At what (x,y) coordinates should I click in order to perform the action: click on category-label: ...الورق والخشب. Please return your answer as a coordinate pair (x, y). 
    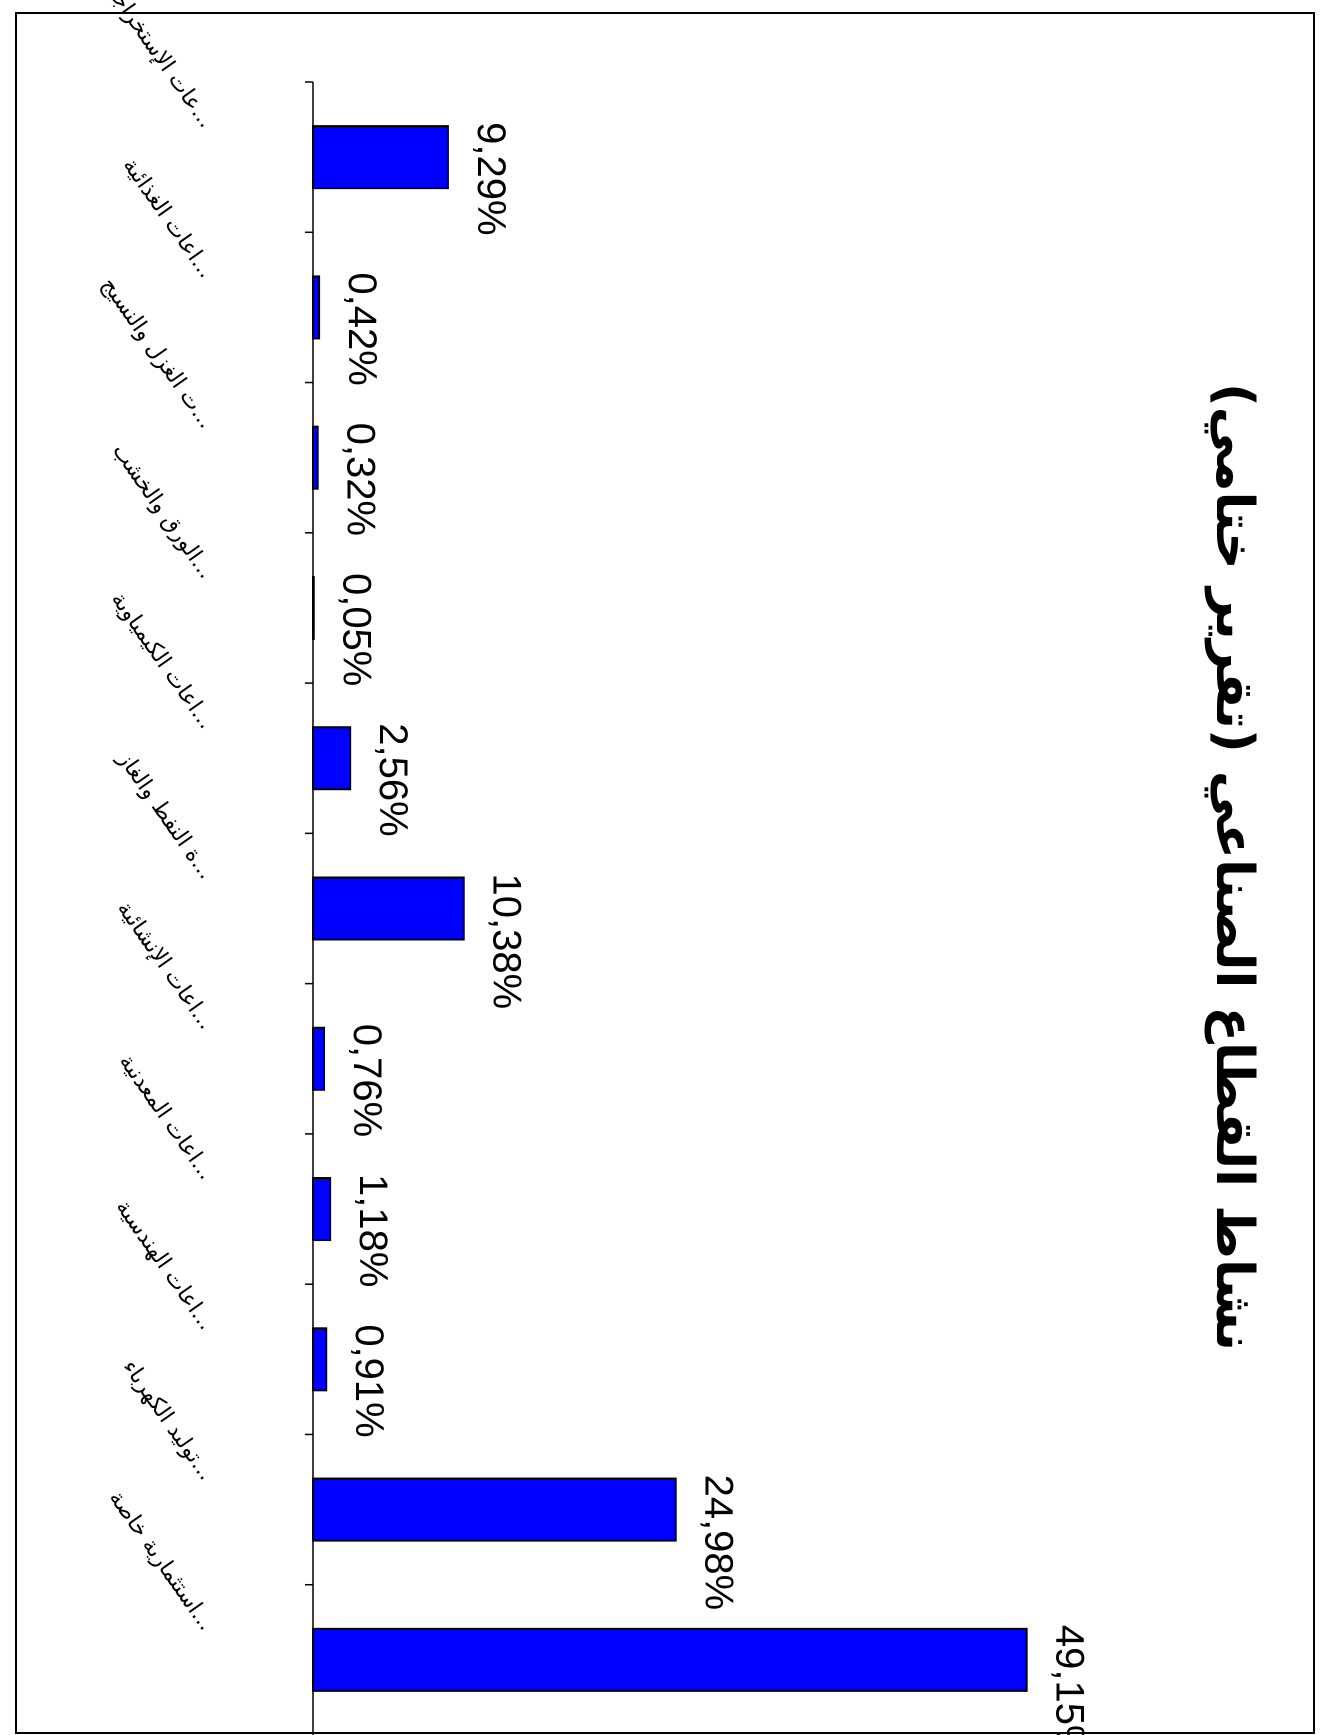
    Looking at the image, I should click on (163, 511).